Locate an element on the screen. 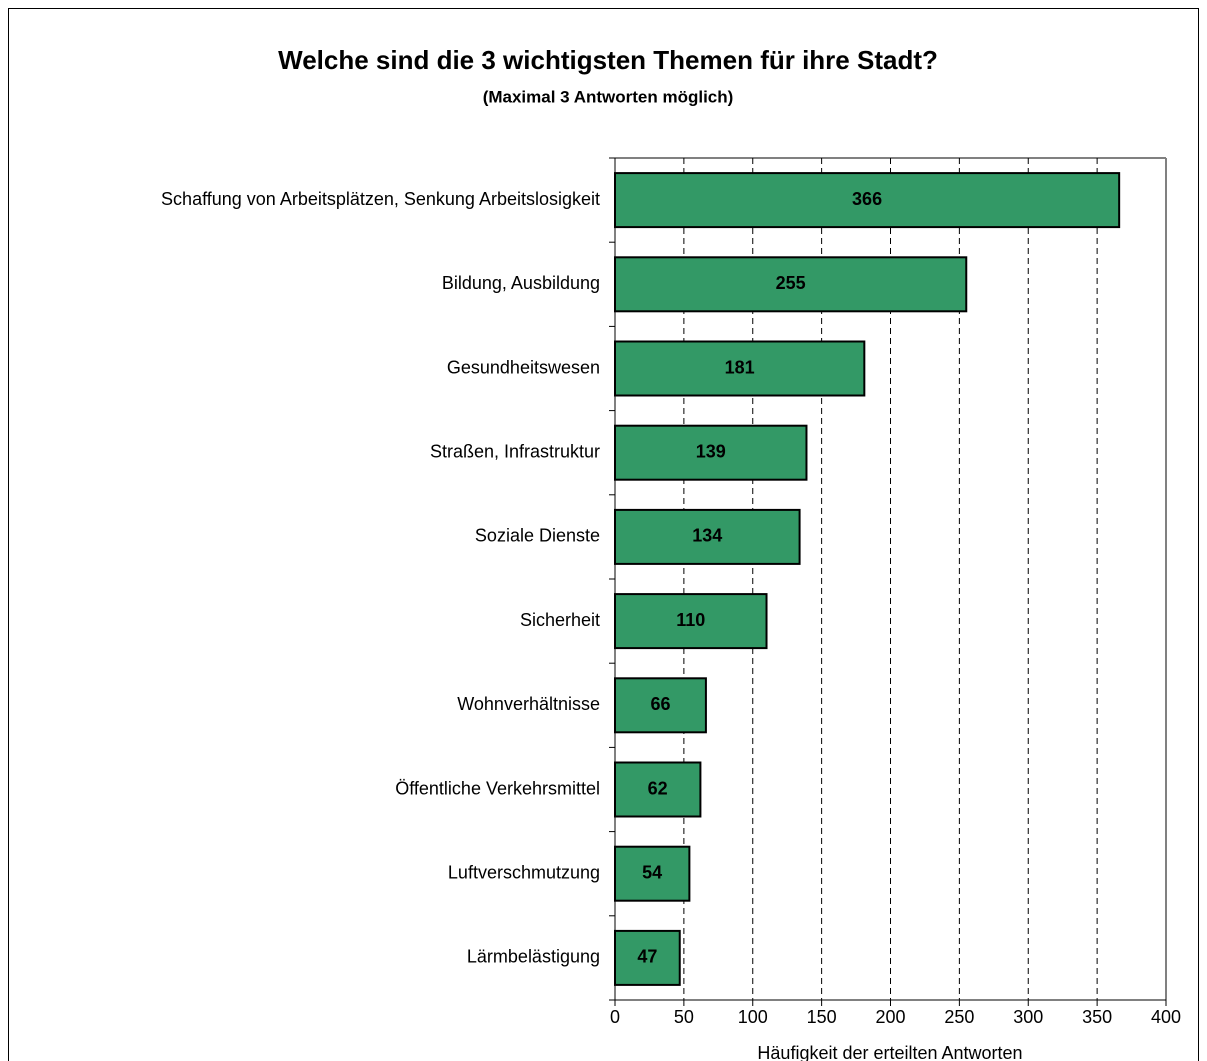 The width and height of the screenshot is (1207, 1061). data-label: 255 is located at coordinates (791, 283).